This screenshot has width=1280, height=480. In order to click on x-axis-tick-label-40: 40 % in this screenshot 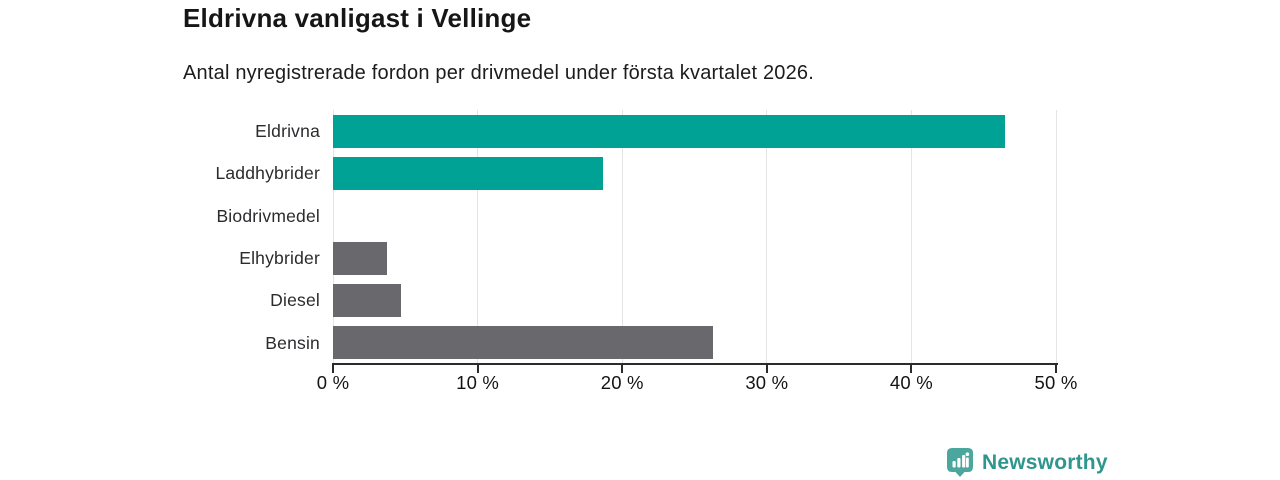, I will do `click(911, 382)`.